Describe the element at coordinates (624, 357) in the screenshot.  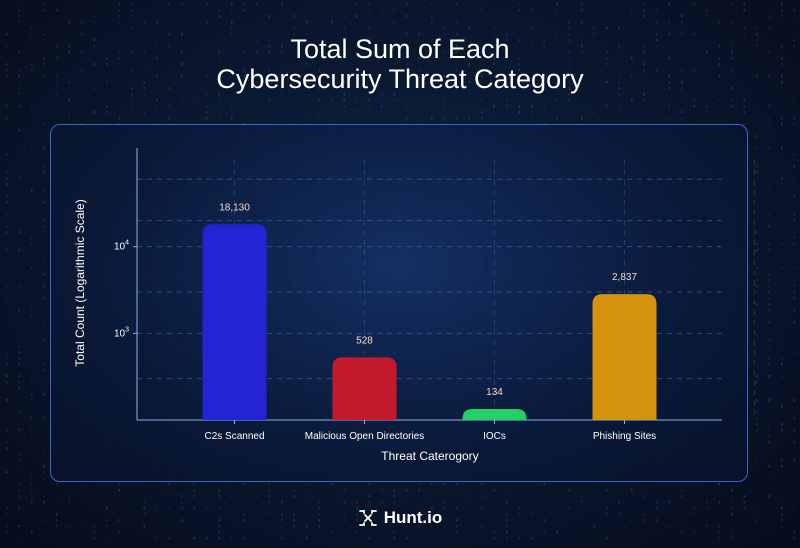
I see `bar-phishing-sites` at that location.